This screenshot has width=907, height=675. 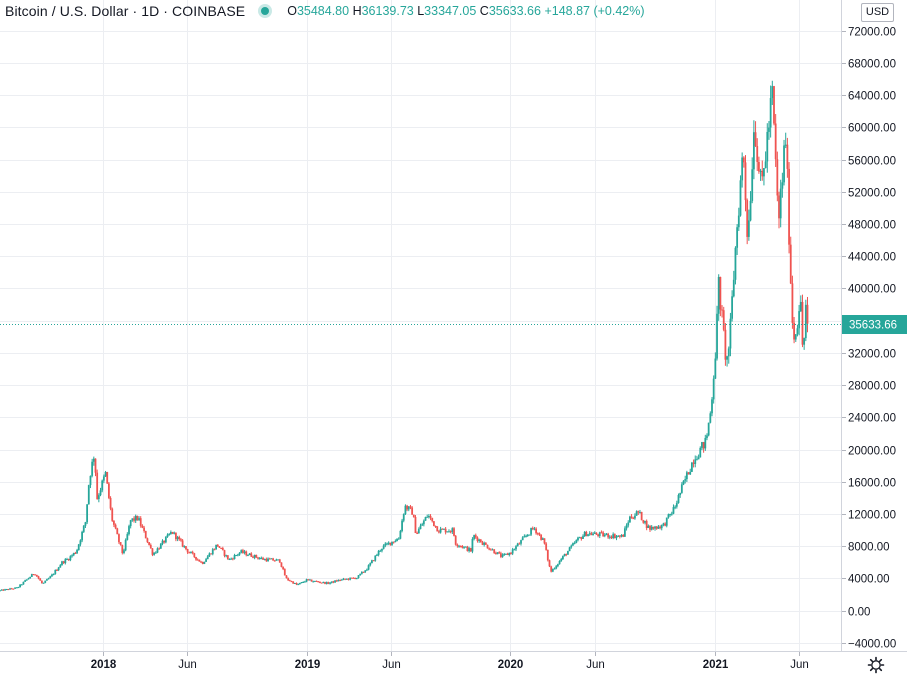 What do you see at coordinates (872, 194) in the screenshot?
I see `price-tick-label: 52000.00` at bounding box center [872, 194].